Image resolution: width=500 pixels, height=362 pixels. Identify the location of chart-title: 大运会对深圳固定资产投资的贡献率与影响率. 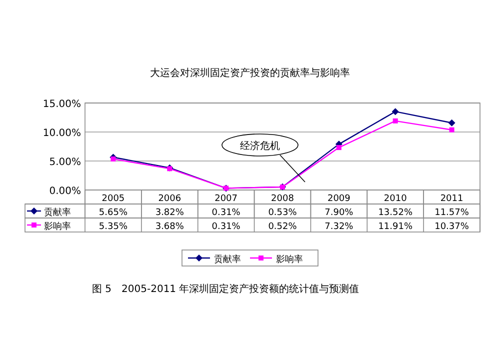
(250, 73).